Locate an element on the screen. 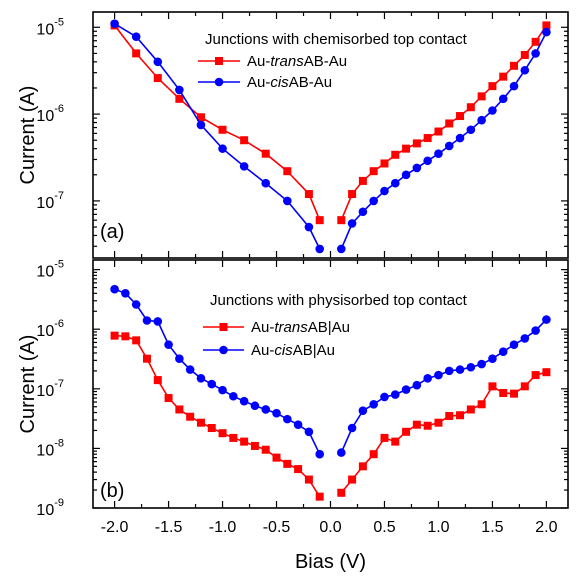 The height and width of the screenshot is (576, 582). x-axis: -2.0 -1.5 -1.0 -0.5 0.0 0.5 1.0 1.5 2.0 Bias (V) is located at coordinates (329, 546).